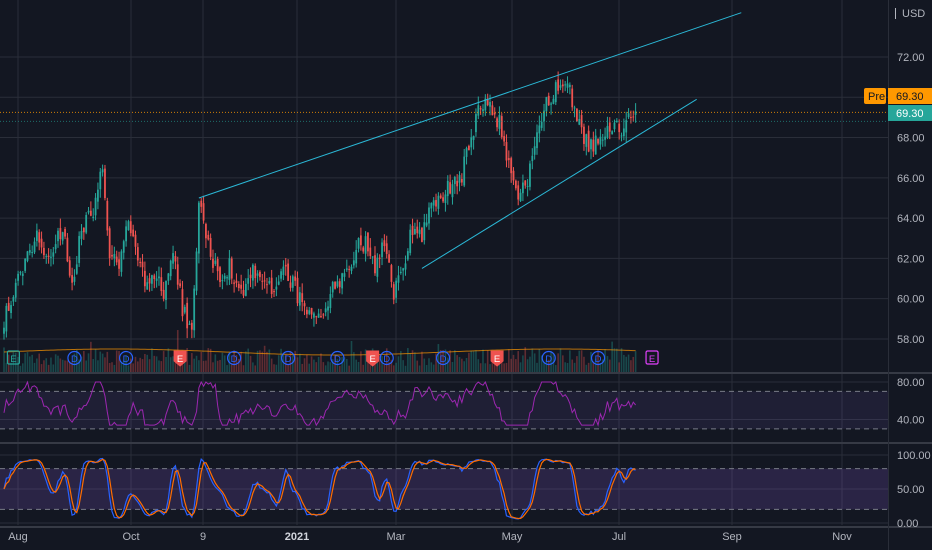 The image size is (932, 550). What do you see at coordinates (913, 14) in the screenshot?
I see `currency-label: USD` at bounding box center [913, 14].